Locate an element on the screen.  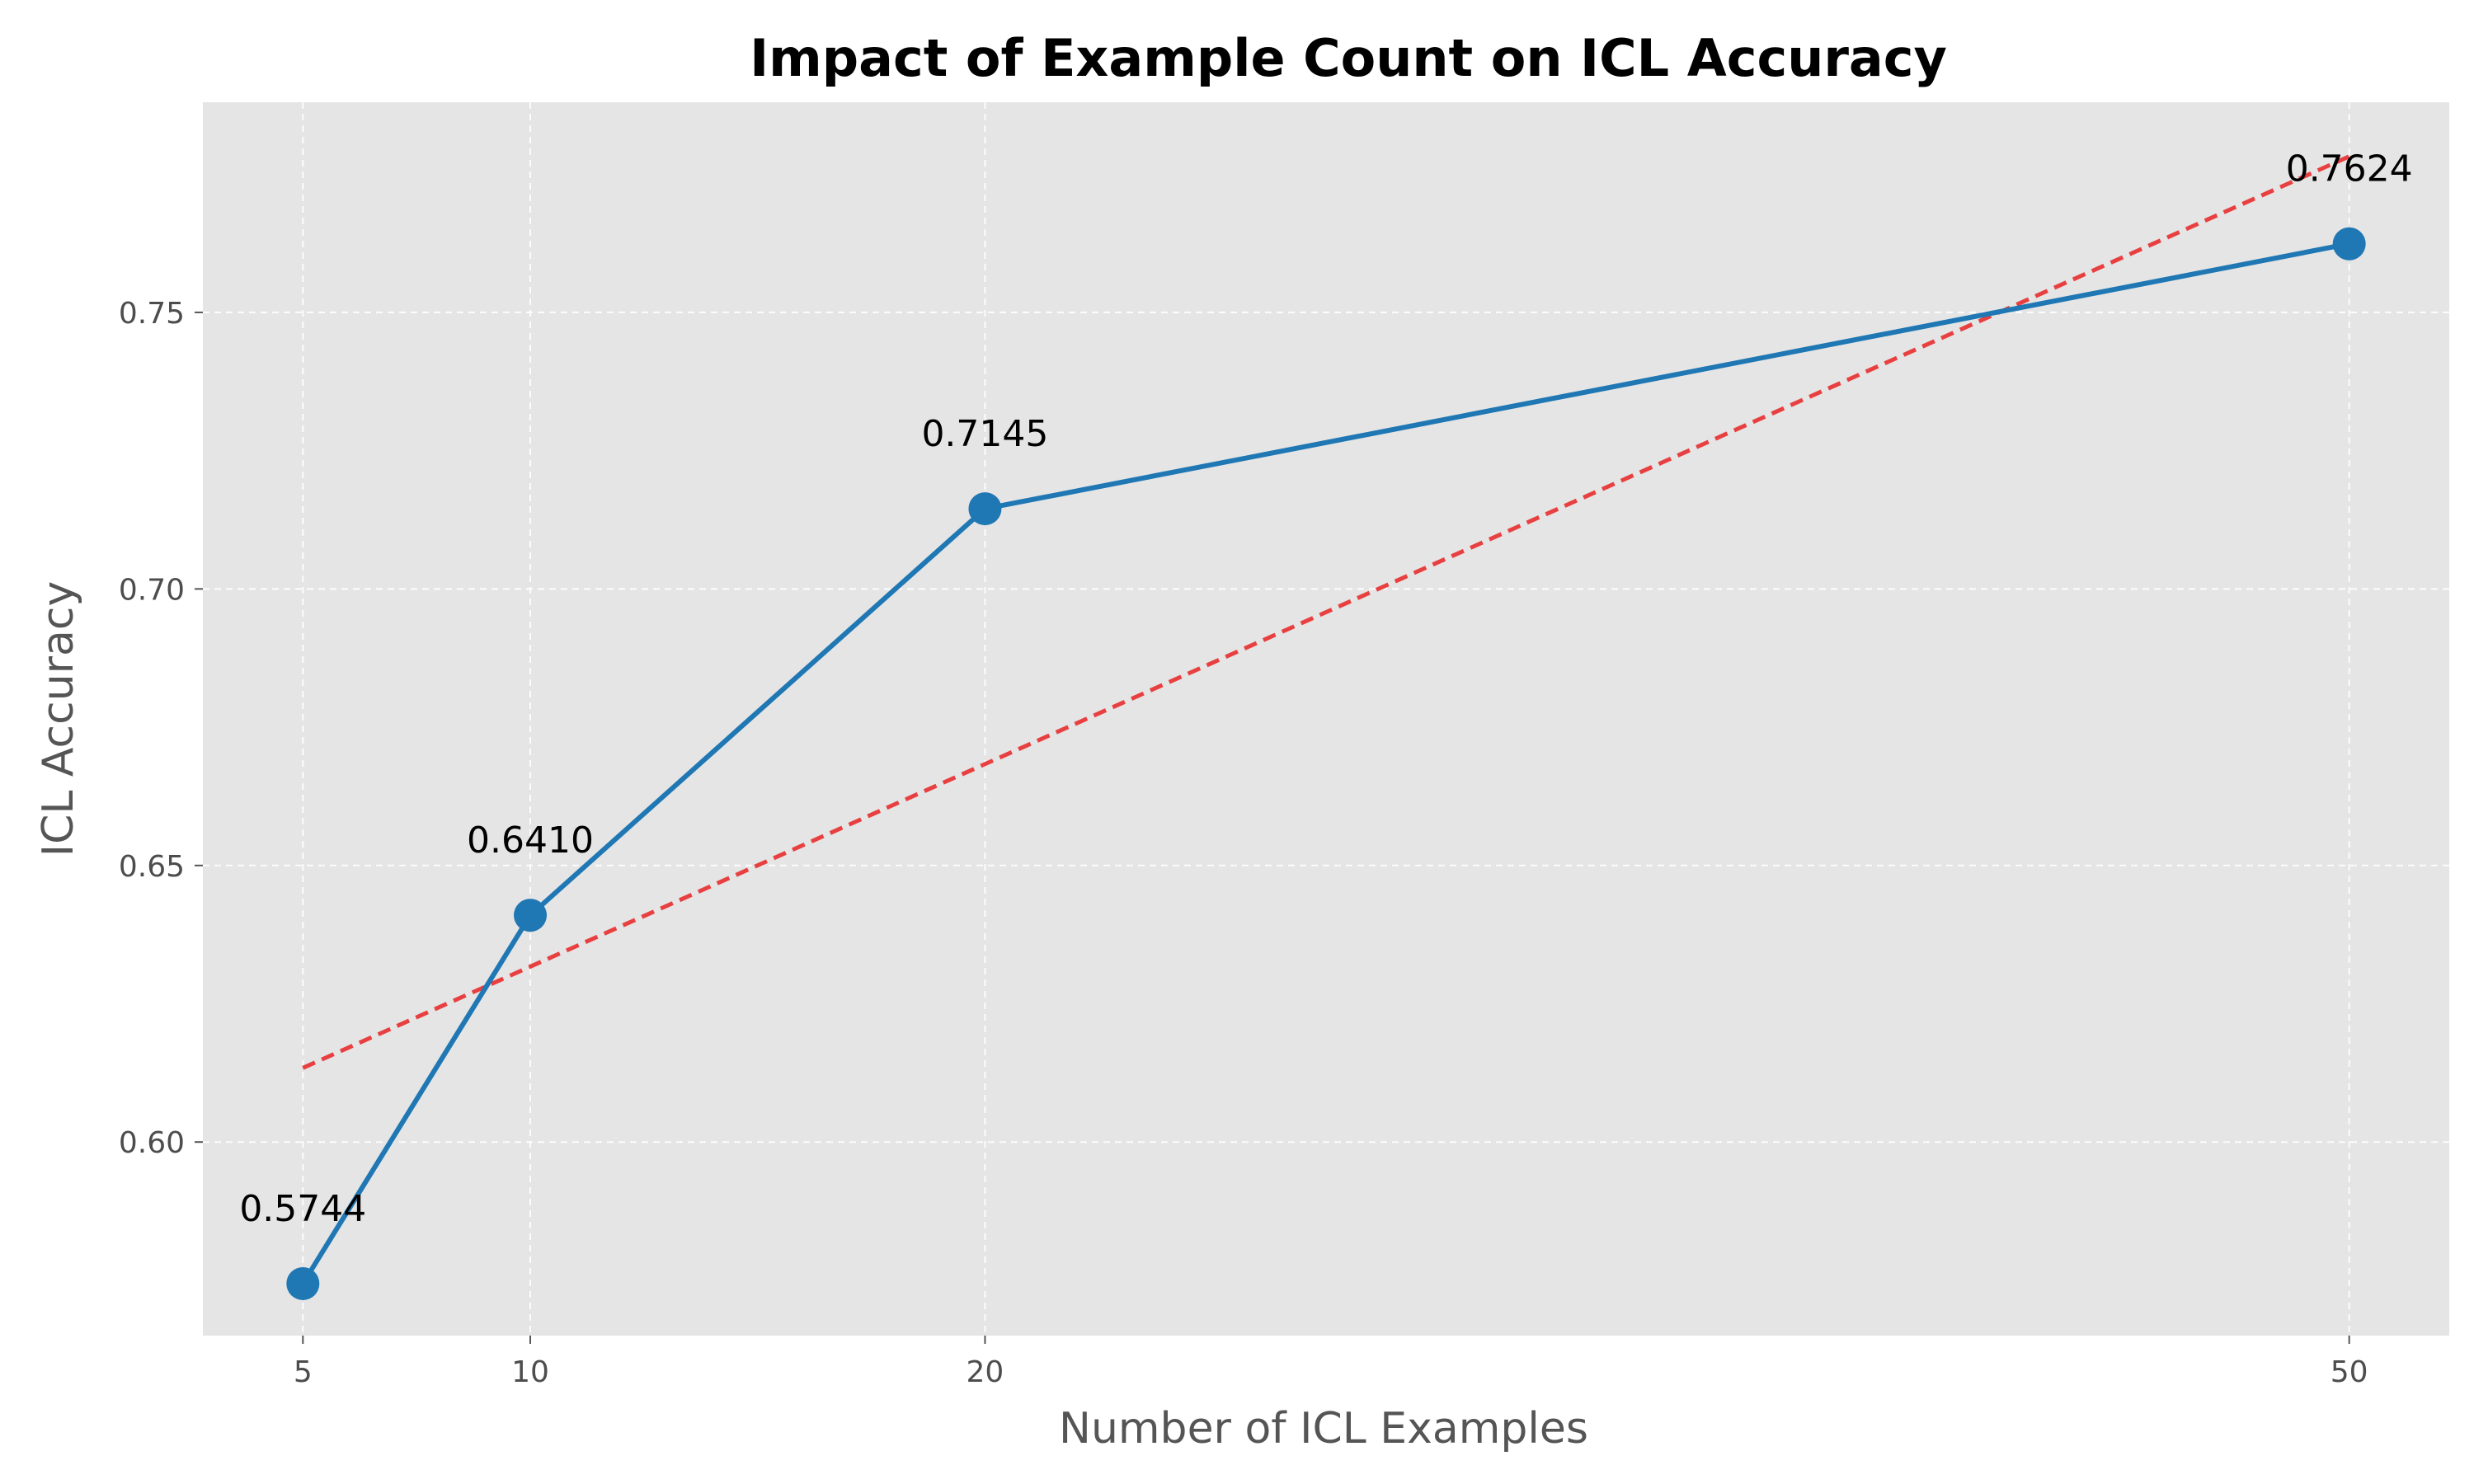
y-tick-label: 0.65 is located at coordinates (152, 867).